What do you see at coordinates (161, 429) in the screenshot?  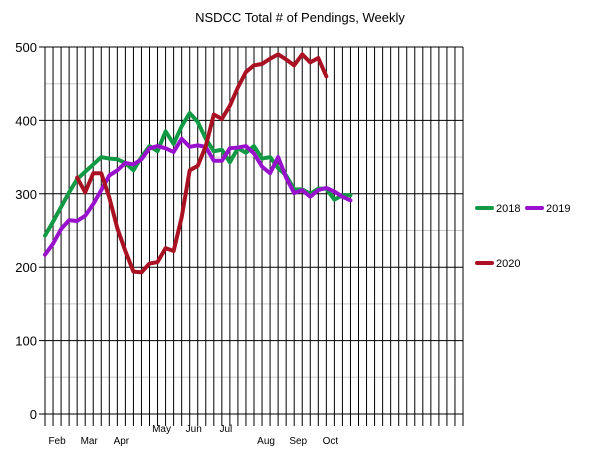 I see `x-tick-label: May` at bounding box center [161, 429].